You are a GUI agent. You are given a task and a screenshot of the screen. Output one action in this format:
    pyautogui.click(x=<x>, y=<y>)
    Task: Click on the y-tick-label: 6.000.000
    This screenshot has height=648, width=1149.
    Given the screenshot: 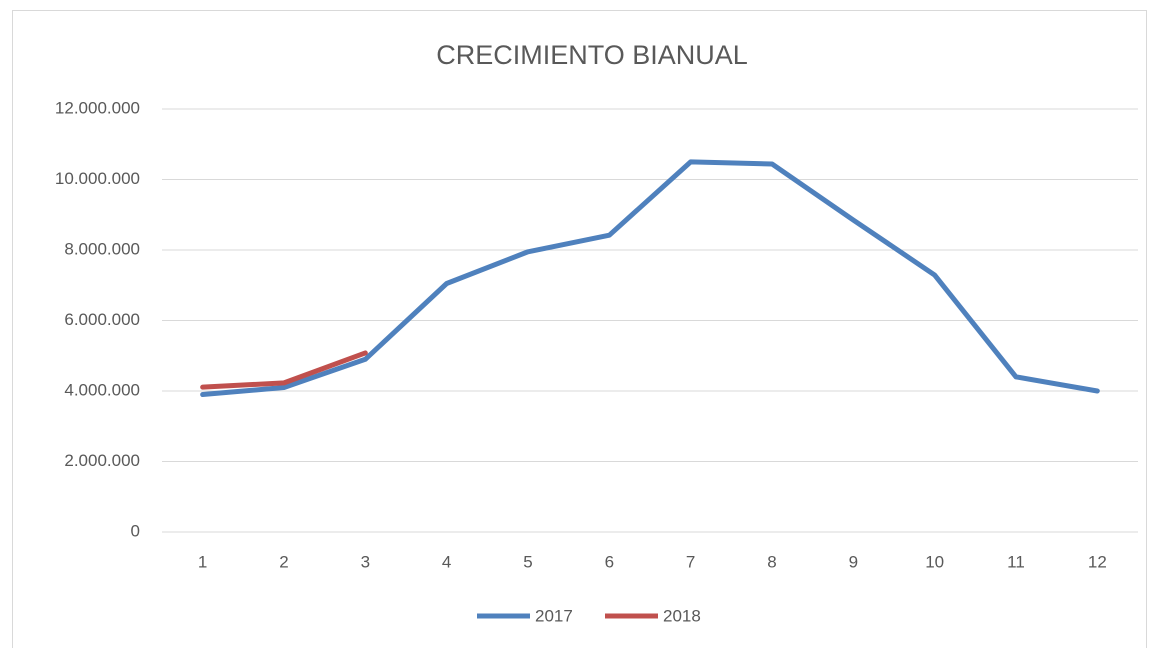 What is the action you would take?
    pyautogui.click(x=102, y=319)
    